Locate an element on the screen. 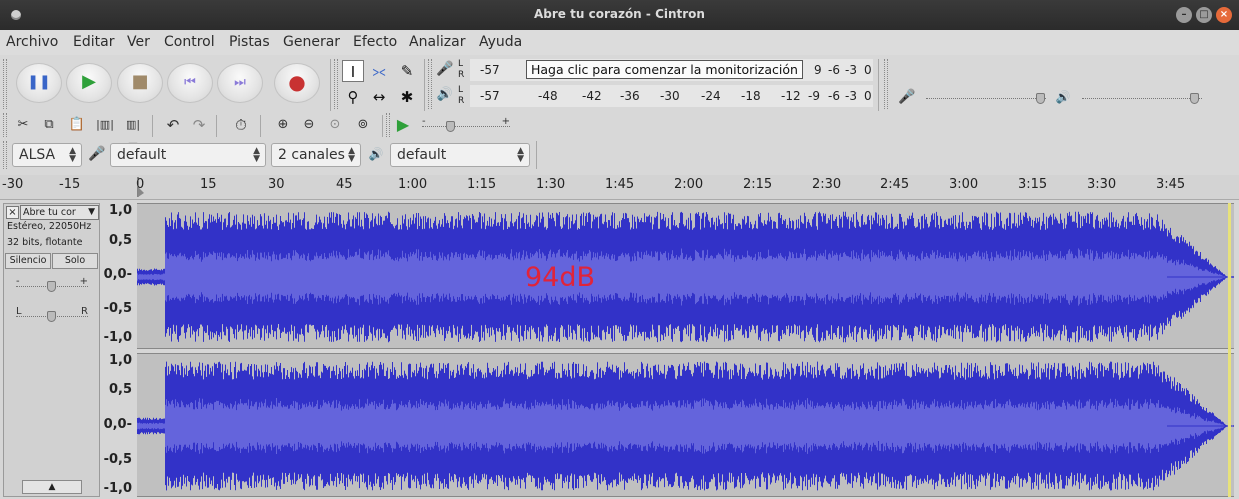  recording-volume-mic-icon: 🎤 is located at coordinates (907, 97).